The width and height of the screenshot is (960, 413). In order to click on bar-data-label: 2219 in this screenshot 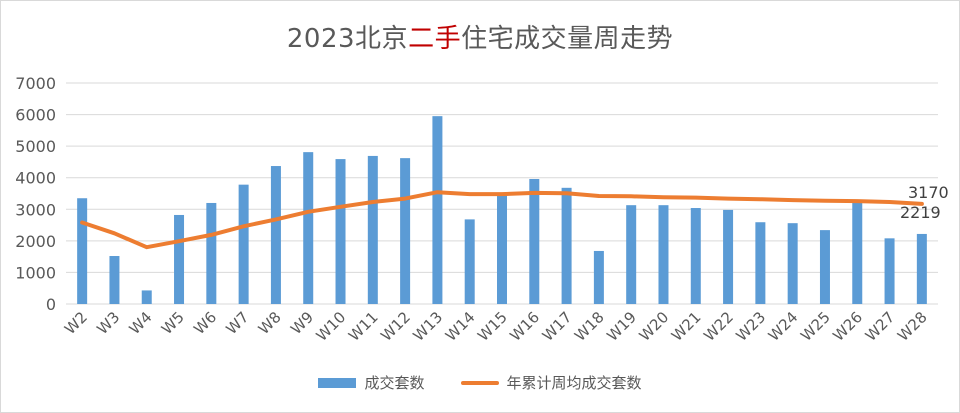, I will do `click(920, 212)`.